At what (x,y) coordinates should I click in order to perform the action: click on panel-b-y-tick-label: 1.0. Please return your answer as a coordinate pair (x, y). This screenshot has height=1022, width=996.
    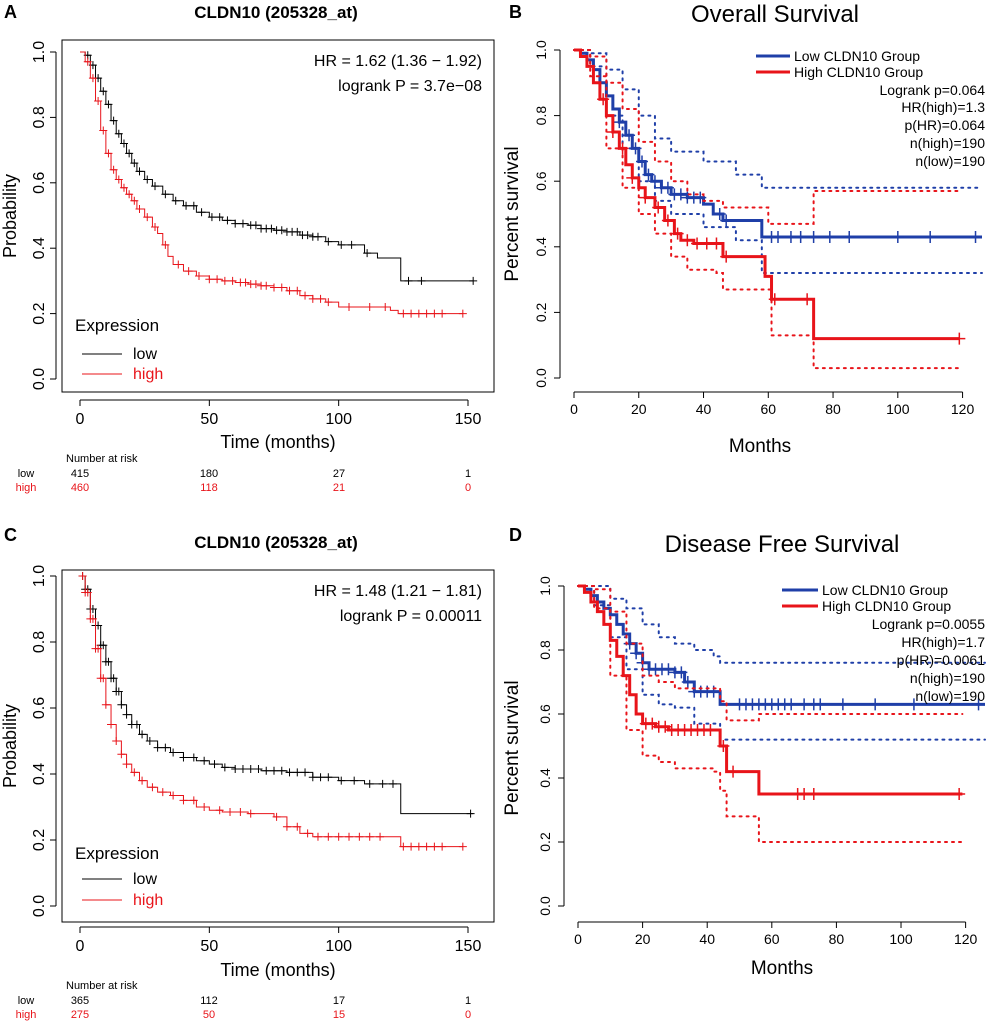
    Looking at the image, I should click on (541, 50).